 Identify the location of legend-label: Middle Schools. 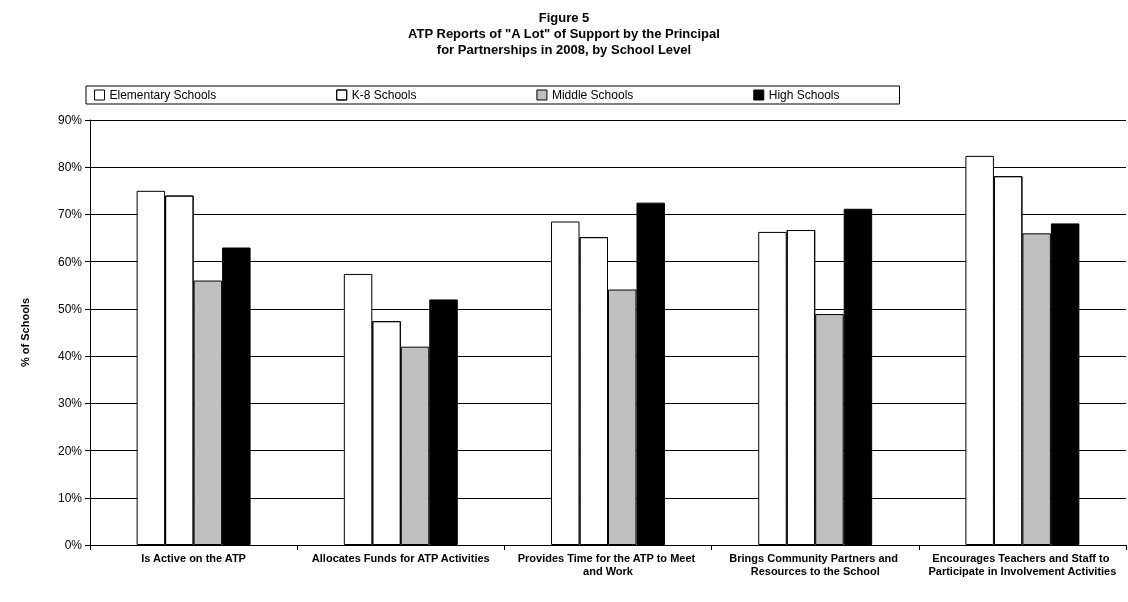
(592, 95).